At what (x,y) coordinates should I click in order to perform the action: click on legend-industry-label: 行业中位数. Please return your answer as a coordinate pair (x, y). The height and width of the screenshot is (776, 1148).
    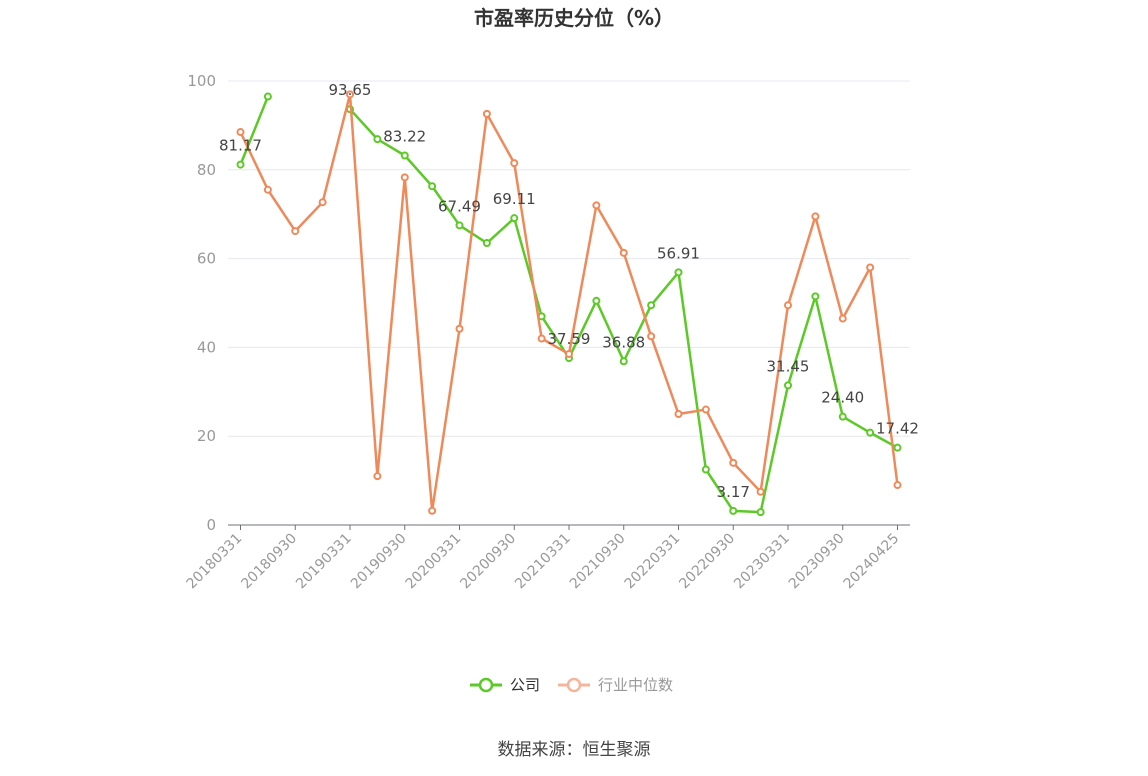
    Looking at the image, I should click on (635, 685).